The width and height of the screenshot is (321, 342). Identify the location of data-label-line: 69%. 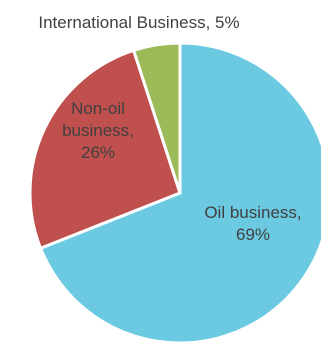
(253, 234).